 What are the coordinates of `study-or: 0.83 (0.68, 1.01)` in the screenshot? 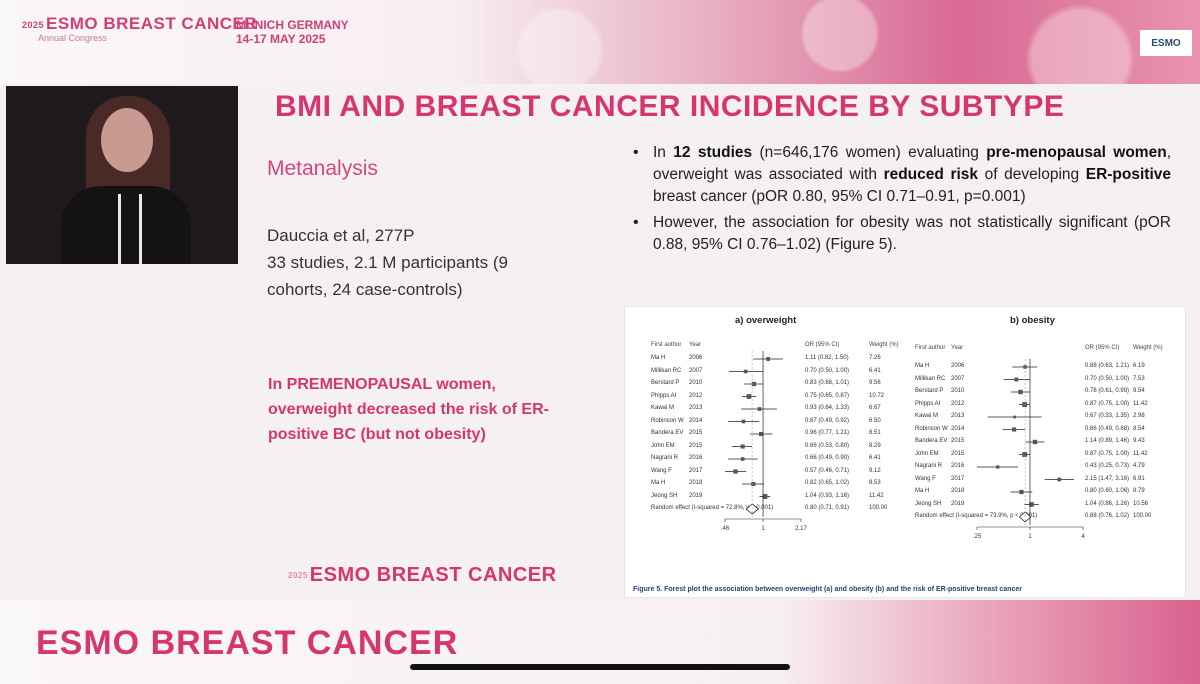 It's located at (827, 383).